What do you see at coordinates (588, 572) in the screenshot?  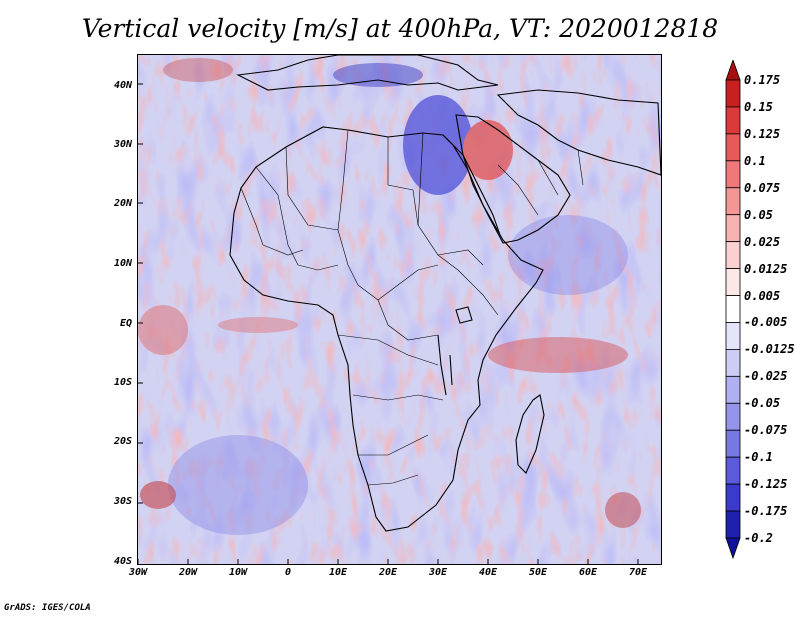 I see `lon-label-60e: 60E` at bounding box center [588, 572].